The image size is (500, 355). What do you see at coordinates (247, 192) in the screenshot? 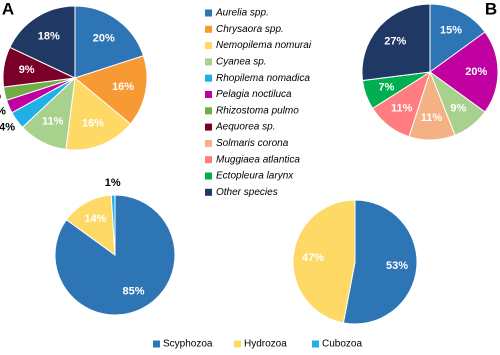
I see `legend-label: Other species` at bounding box center [247, 192].